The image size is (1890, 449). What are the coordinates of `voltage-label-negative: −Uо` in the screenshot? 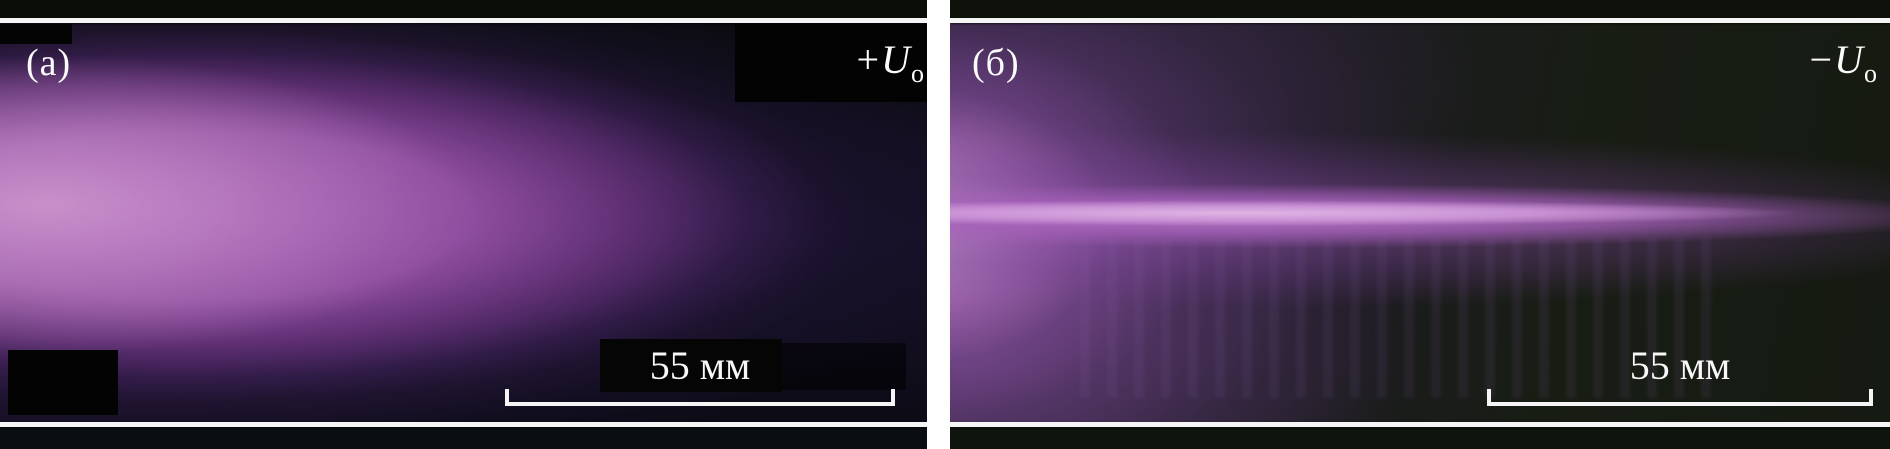 It's located at (1843, 62).